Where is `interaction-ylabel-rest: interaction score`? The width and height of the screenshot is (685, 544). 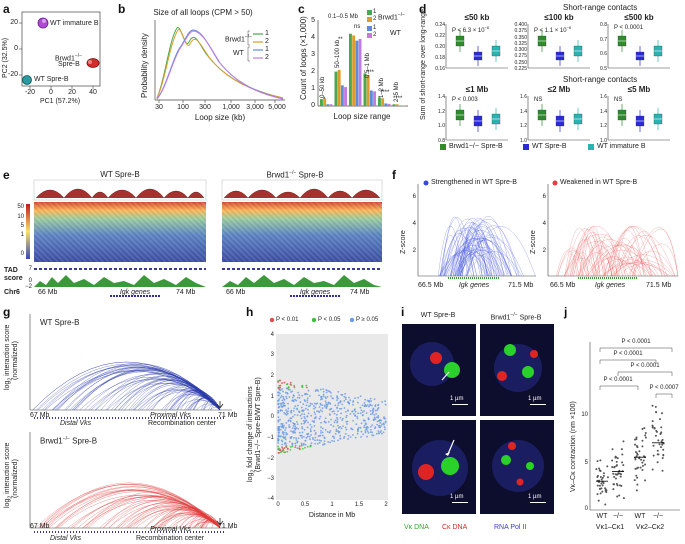 interaction-ylabel-rest: interaction score is located at coordinates (7, 351).